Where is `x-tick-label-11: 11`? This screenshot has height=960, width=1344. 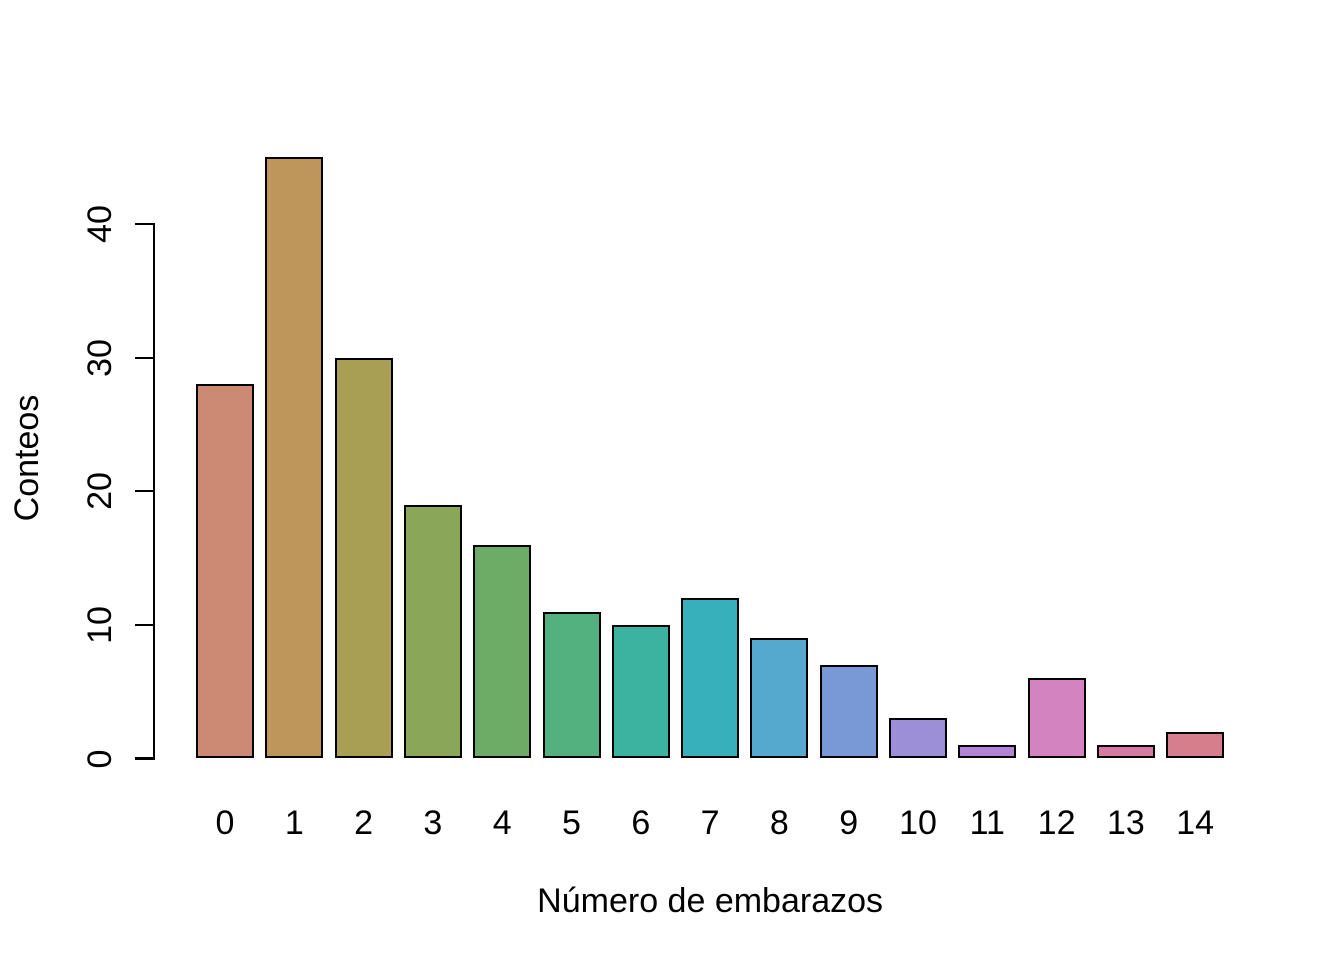 x-tick-label-11: 11 is located at coordinates (987, 823).